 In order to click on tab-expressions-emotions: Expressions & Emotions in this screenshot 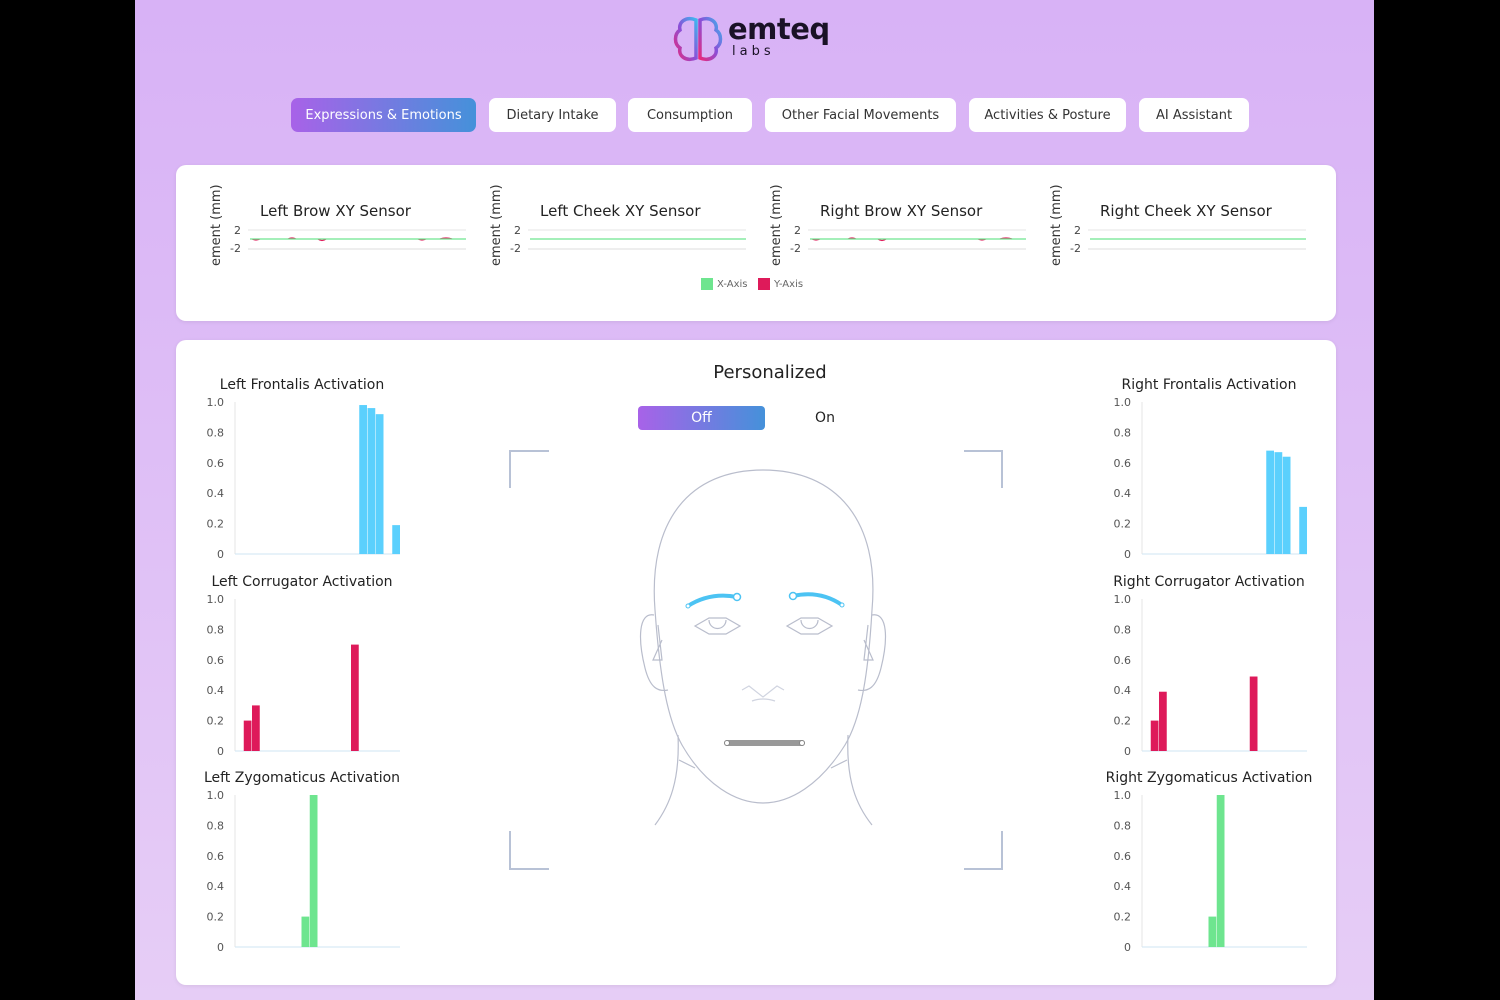, I will do `click(383, 115)`.